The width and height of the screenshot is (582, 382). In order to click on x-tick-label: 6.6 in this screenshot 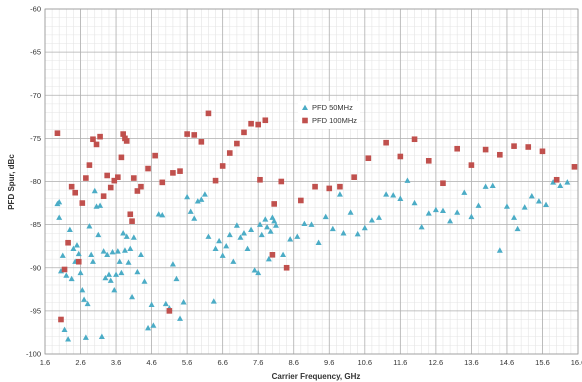, I will do `click(222, 362)`.